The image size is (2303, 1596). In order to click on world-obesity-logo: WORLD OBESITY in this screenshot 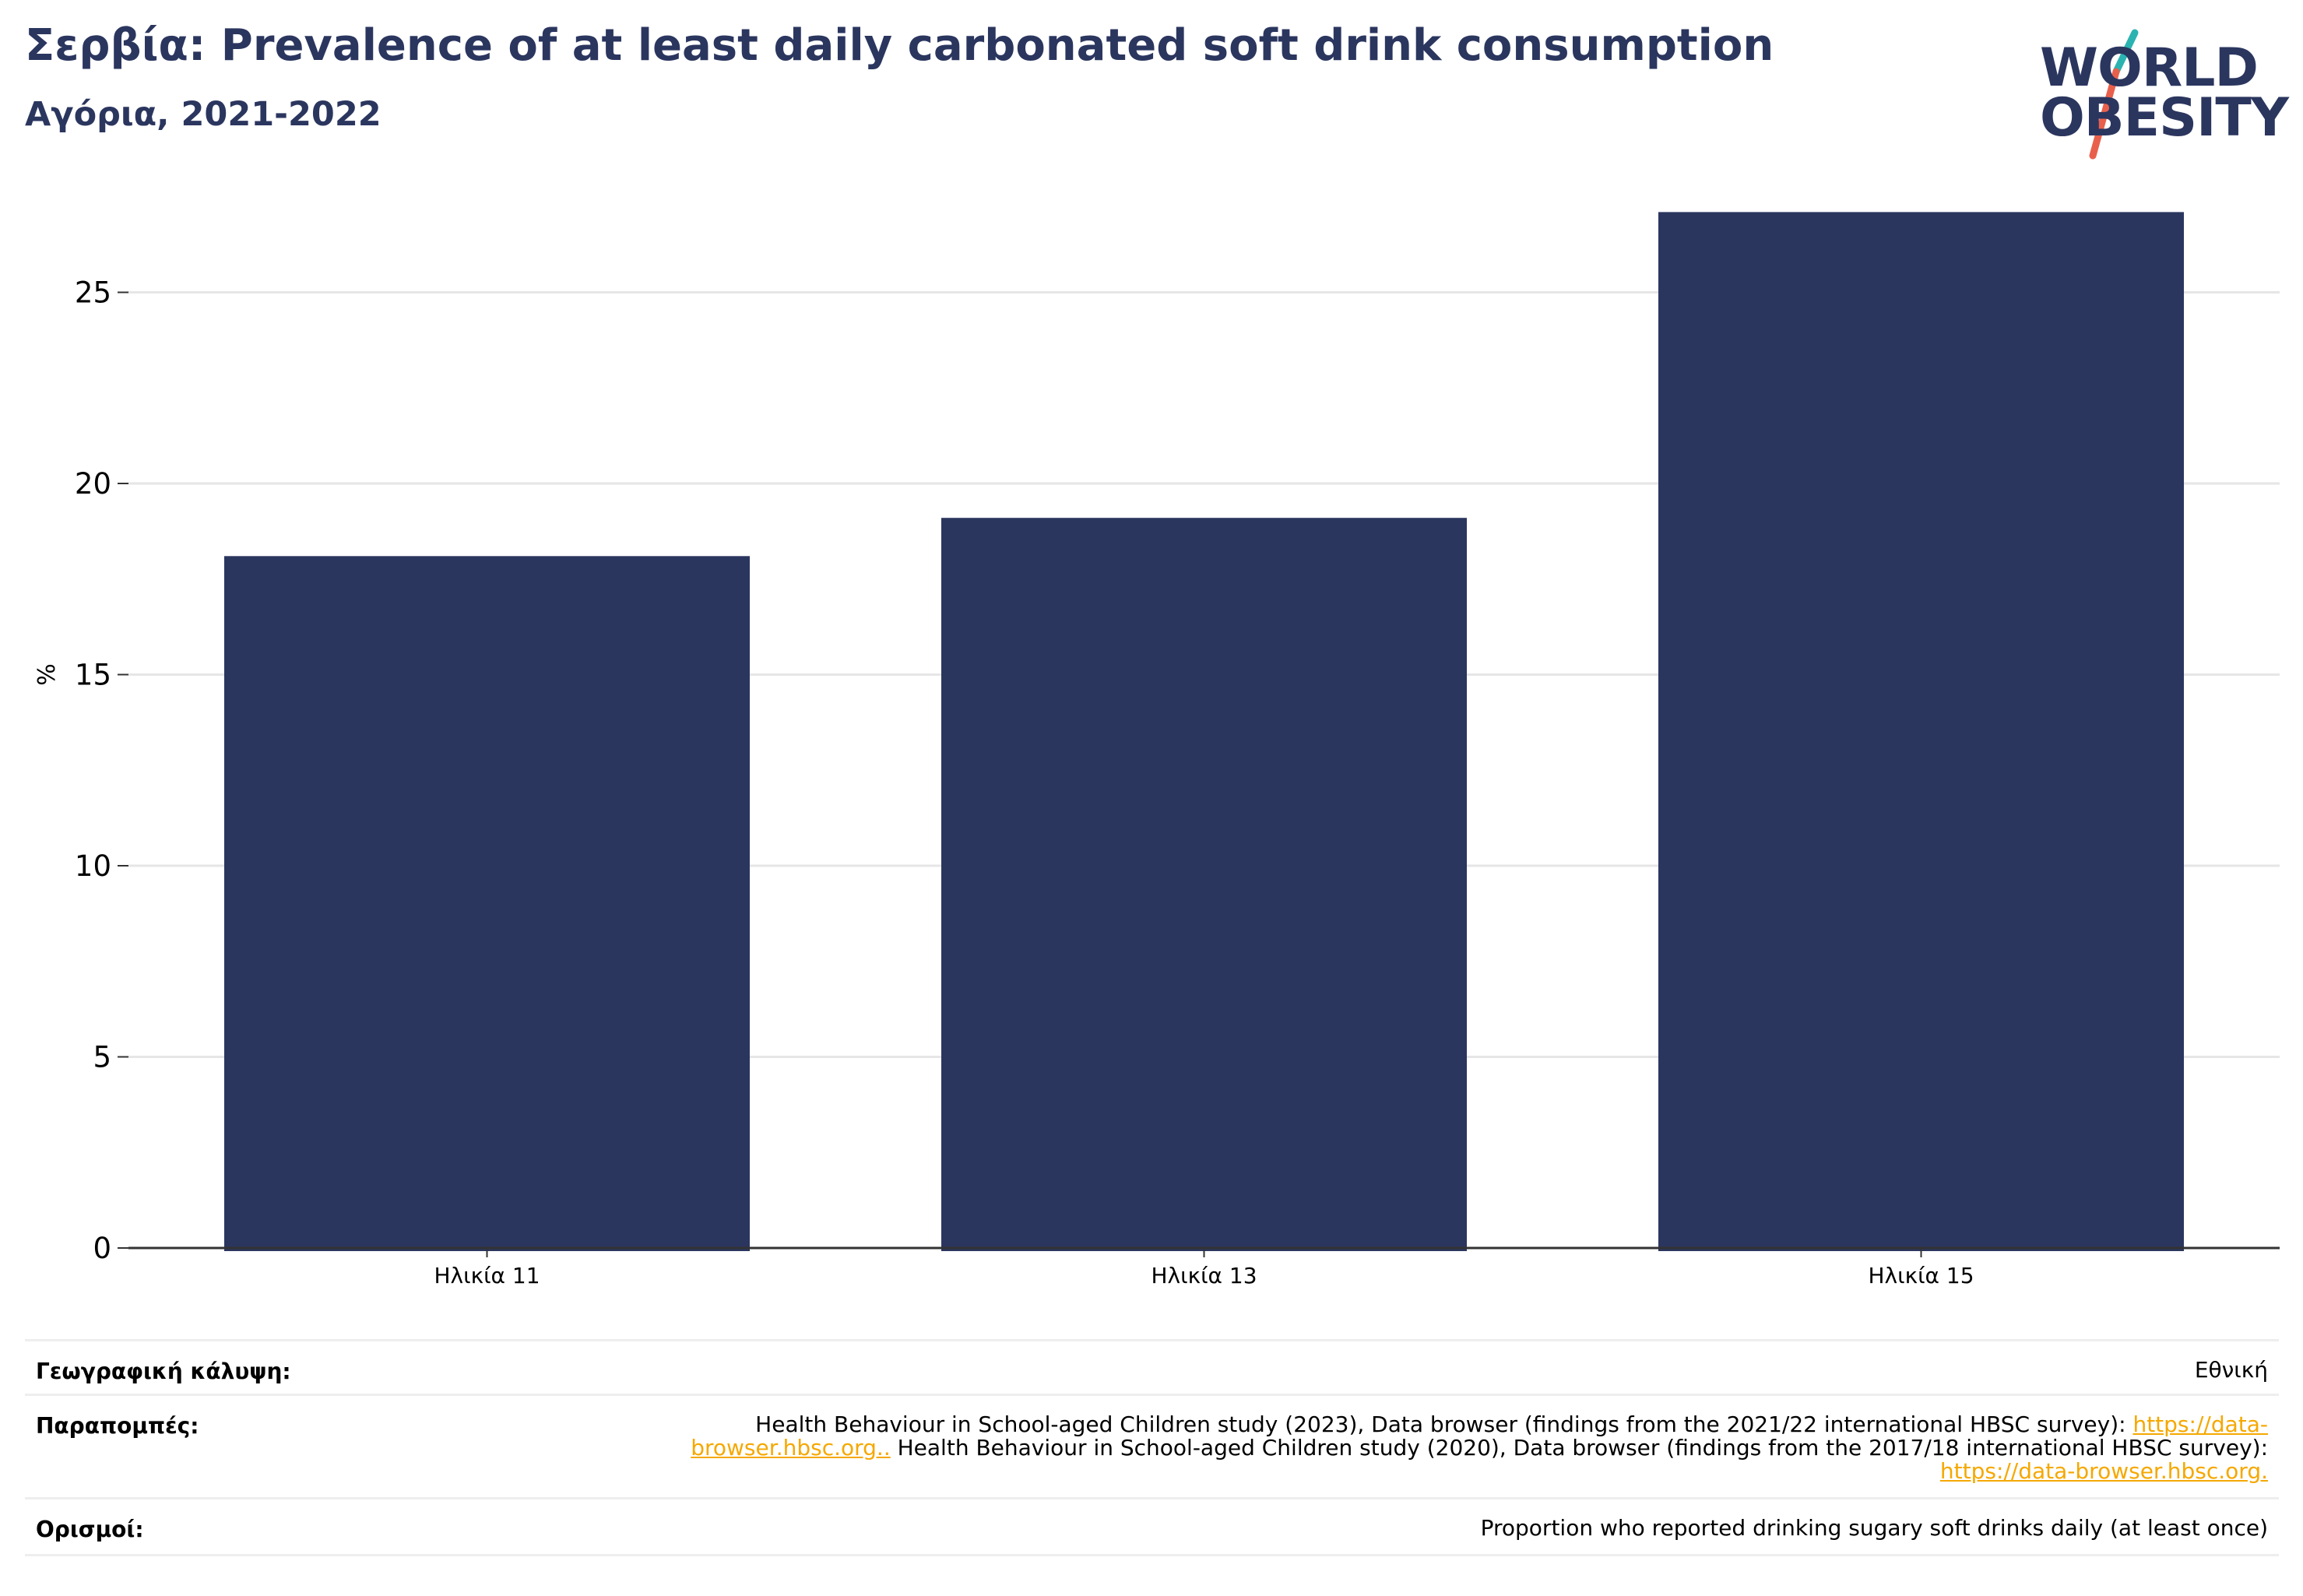, I will do `click(2160, 93)`.